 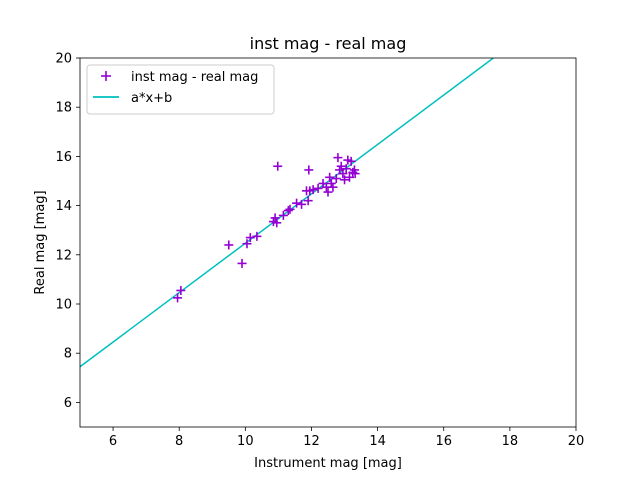 I want to click on scatter-points, so click(x=266, y=228).